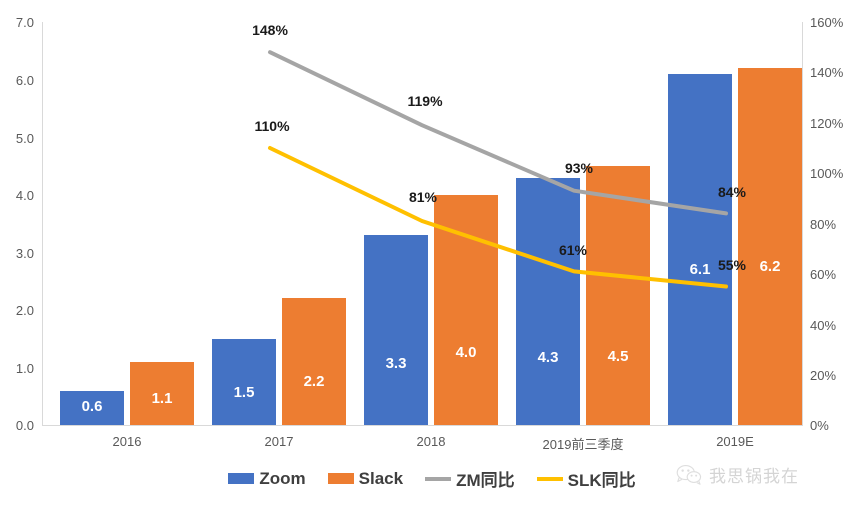 The image size is (864, 508). I want to click on bar-label: 6.2, so click(770, 267).